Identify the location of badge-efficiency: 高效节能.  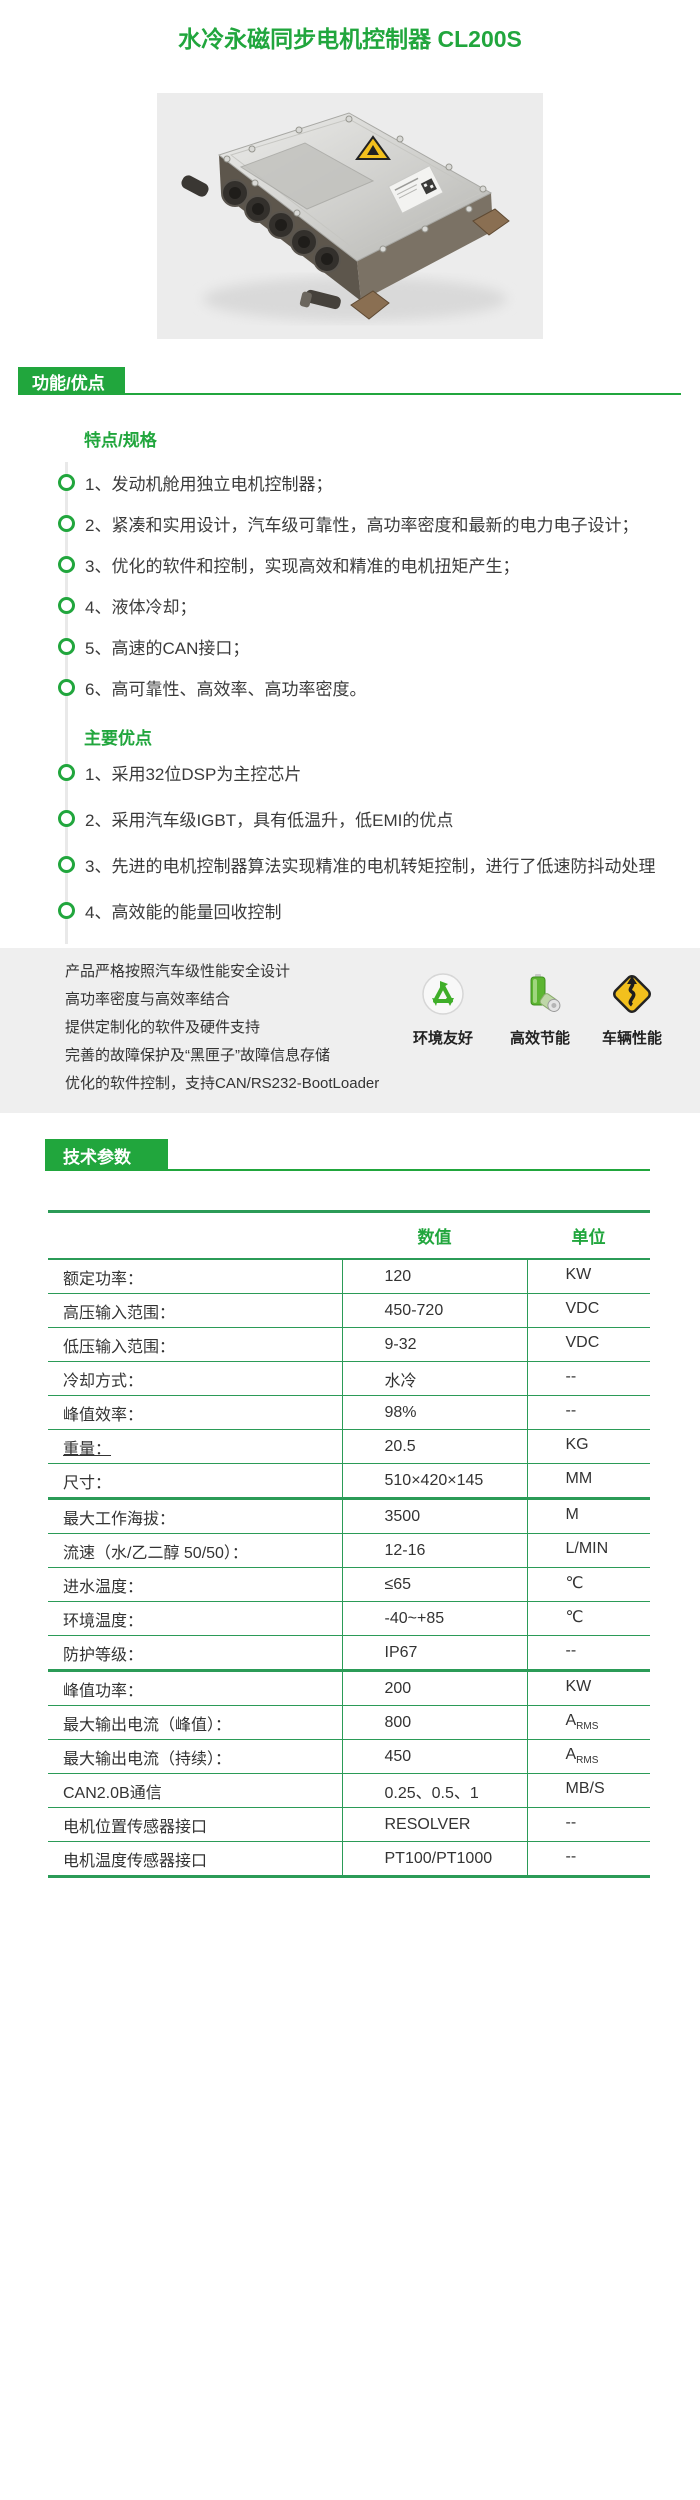
(540, 1010).